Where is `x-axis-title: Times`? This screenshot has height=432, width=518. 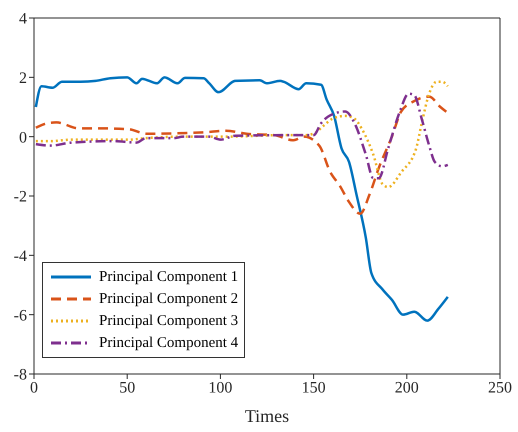
x-axis-title: Times is located at coordinates (267, 416).